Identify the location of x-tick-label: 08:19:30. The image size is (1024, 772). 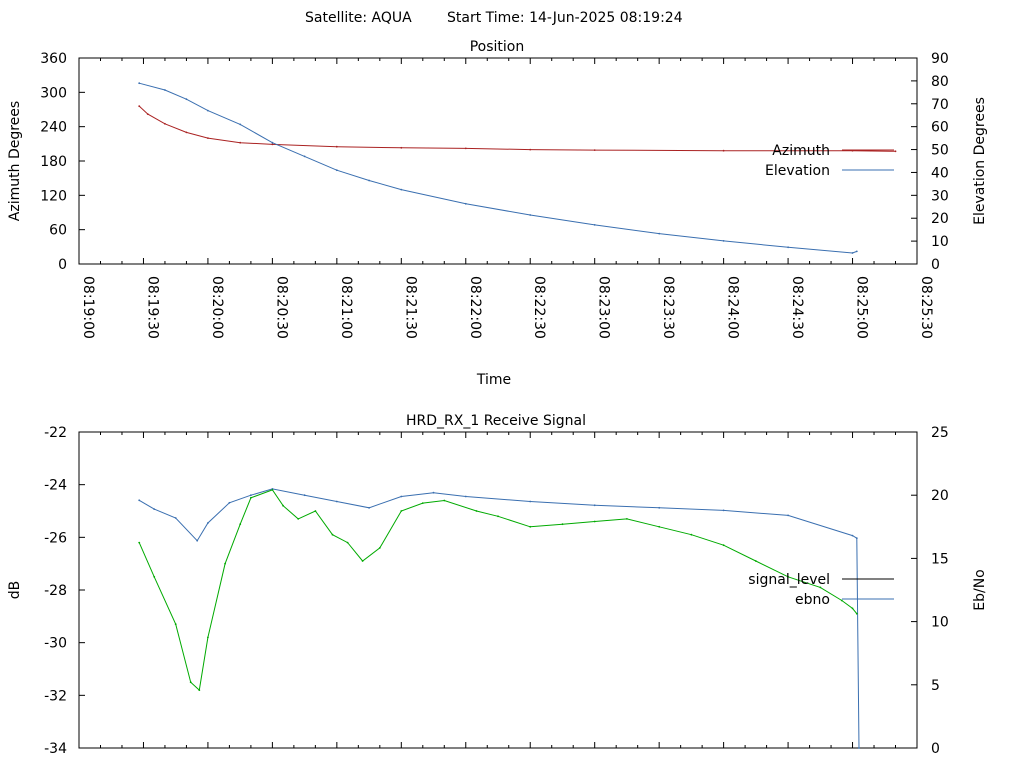
(152, 307).